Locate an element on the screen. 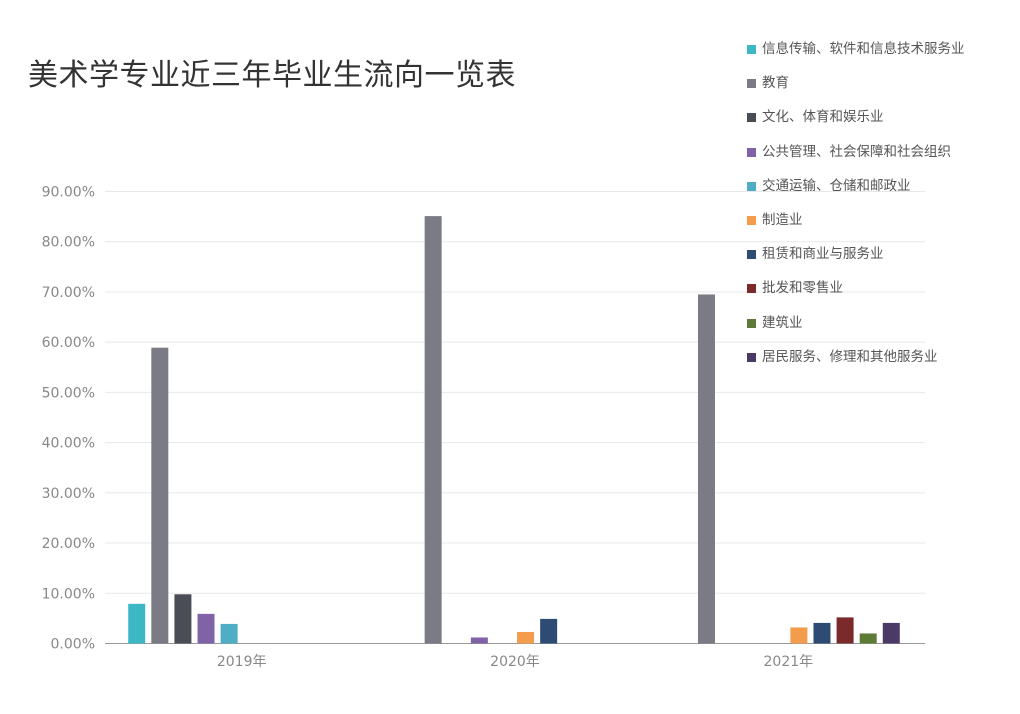 The image size is (1020, 714). legend-item: 居民服务、修理和其他服务业 is located at coordinates (879, 365).